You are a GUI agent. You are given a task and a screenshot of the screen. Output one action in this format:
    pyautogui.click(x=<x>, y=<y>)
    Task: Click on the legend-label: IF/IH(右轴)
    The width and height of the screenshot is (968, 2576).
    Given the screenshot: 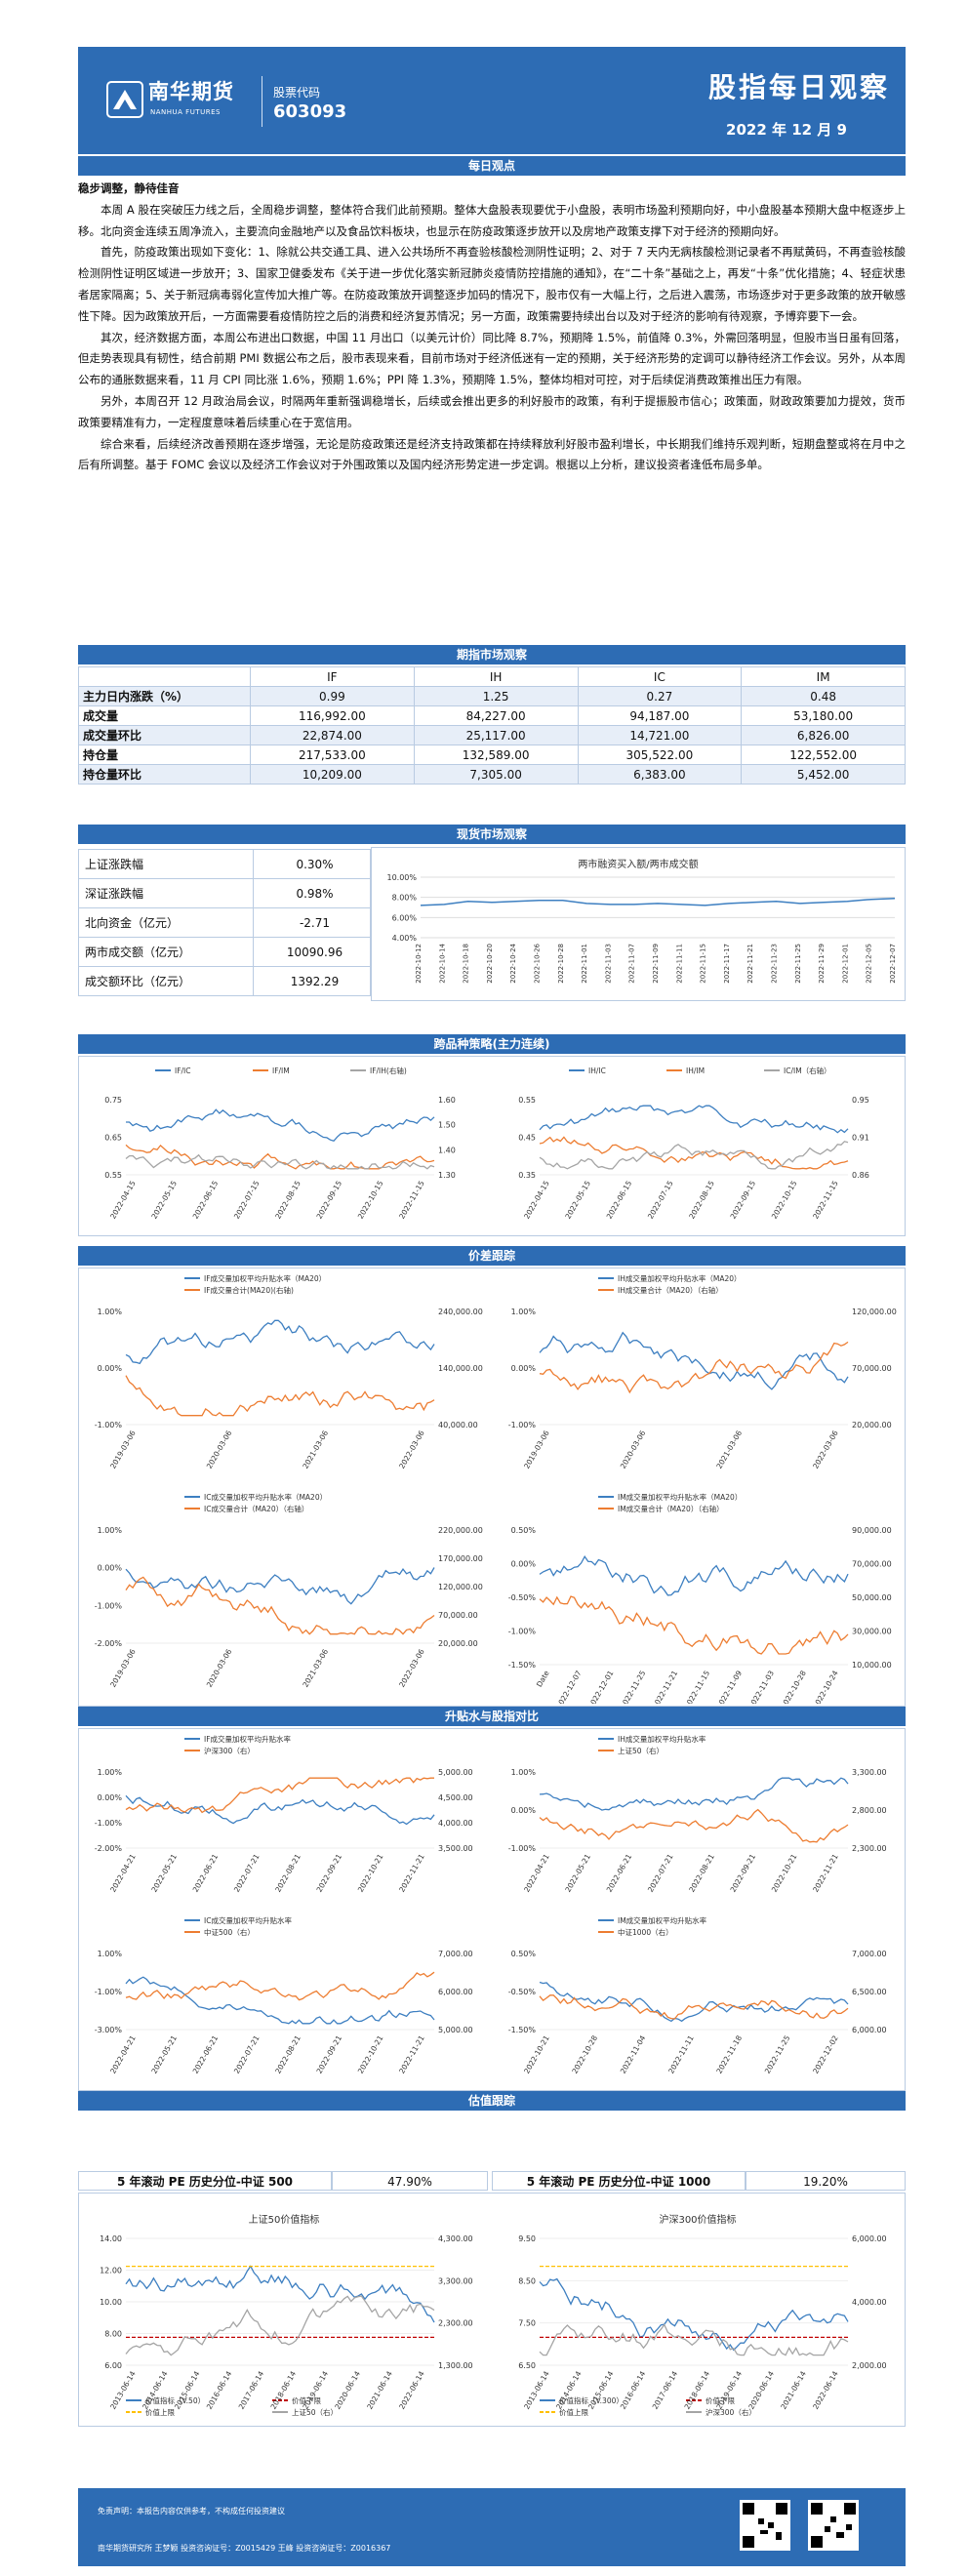 What is the action you would take?
    pyautogui.click(x=388, y=1070)
    